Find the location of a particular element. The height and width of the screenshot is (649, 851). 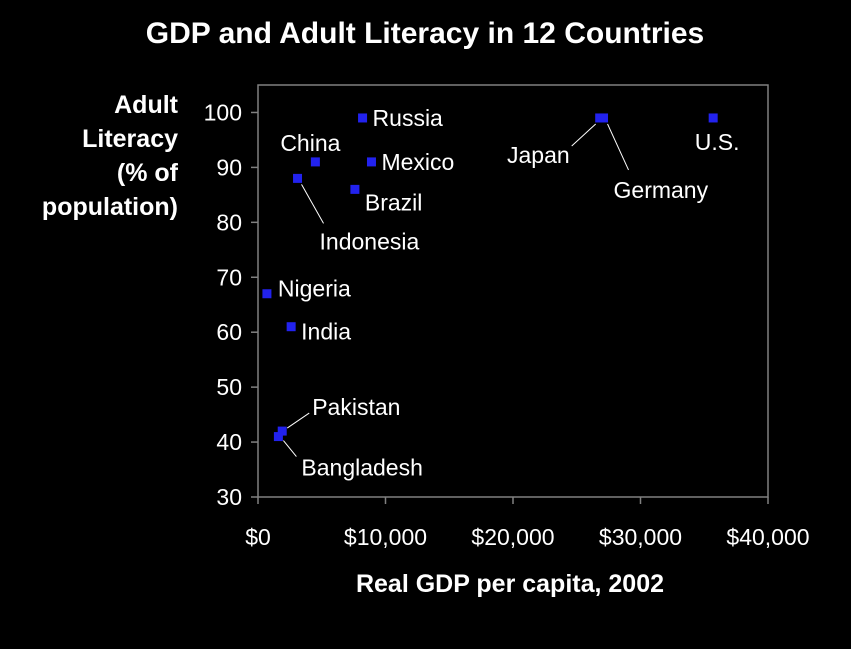

y-tick-label: 90 is located at coordinates (229, 167).